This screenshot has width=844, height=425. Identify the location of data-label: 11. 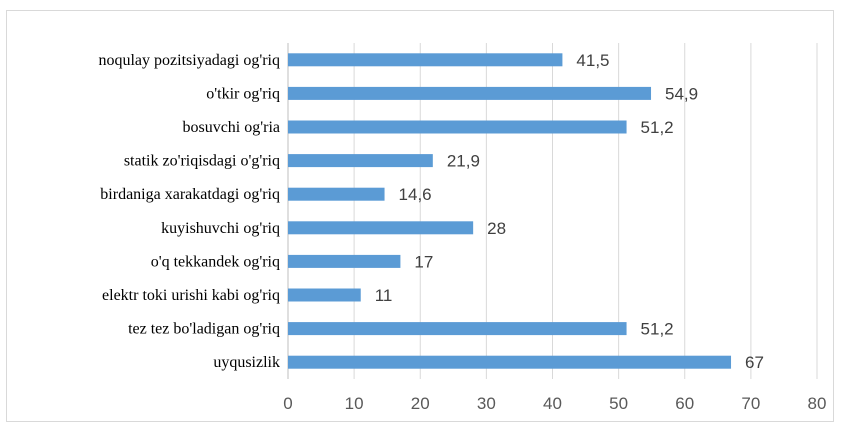
(384, 295).